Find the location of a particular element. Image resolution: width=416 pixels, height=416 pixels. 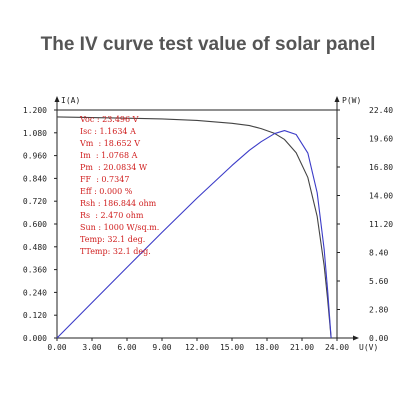

x-tick-label: 0.00 is located at coordinates (56, 347).